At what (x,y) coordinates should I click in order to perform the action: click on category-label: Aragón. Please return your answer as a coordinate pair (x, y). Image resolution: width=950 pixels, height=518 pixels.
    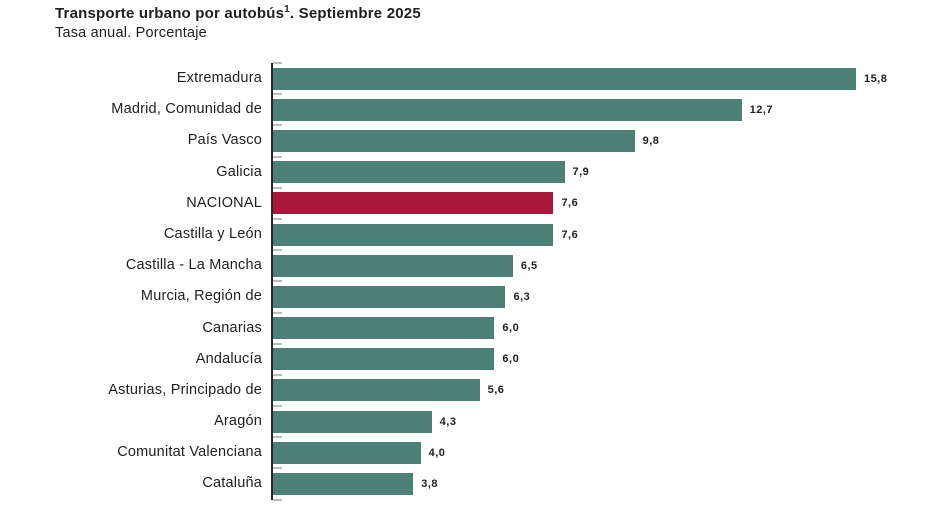
    Looking at the image, I should click on (238, 421).